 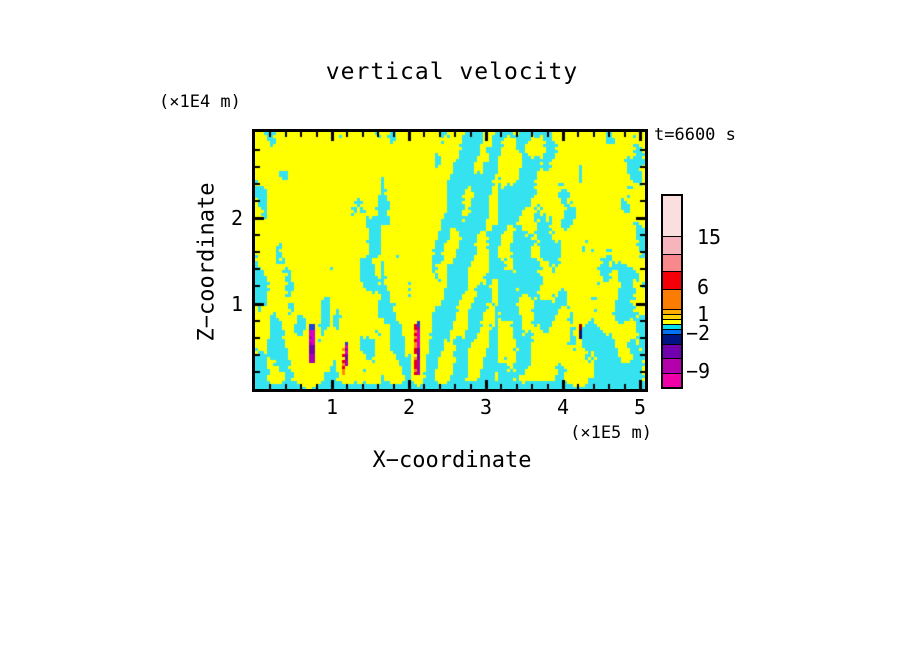 I want to click on y-axis-title: Z−coordinate, so click(x=207, y=262).